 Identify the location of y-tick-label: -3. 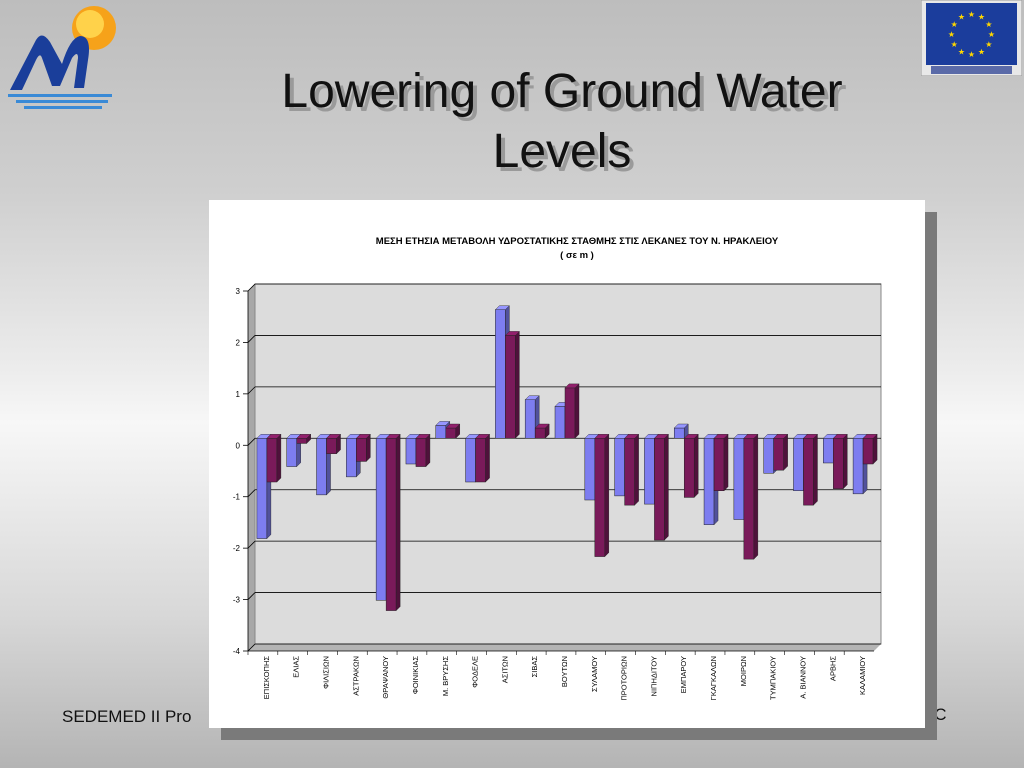
(237, 600).